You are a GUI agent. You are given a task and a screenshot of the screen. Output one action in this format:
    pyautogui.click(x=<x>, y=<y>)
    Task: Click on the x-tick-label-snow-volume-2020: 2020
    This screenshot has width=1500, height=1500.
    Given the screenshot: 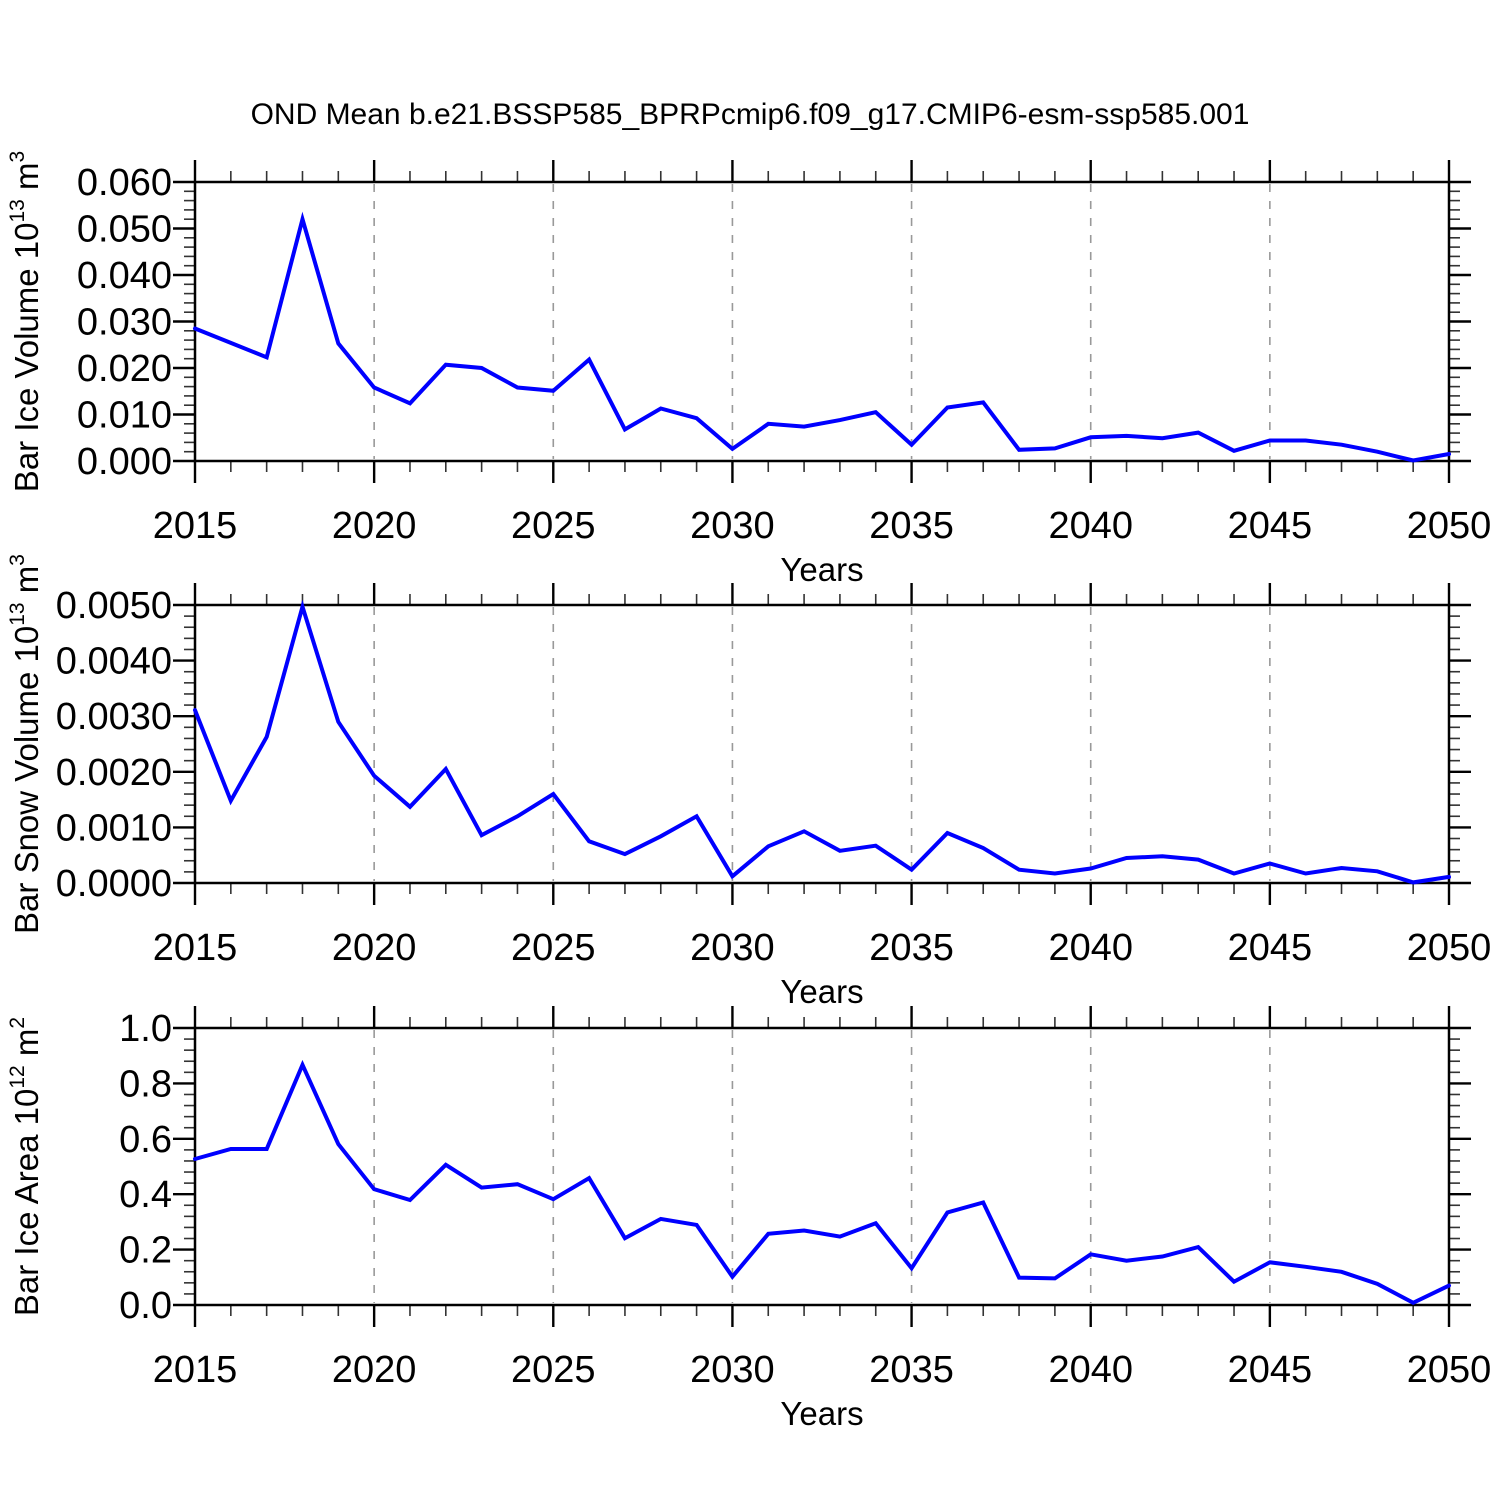 What is the action you would take?
    pyautogui.click(x=374, y=948)
    